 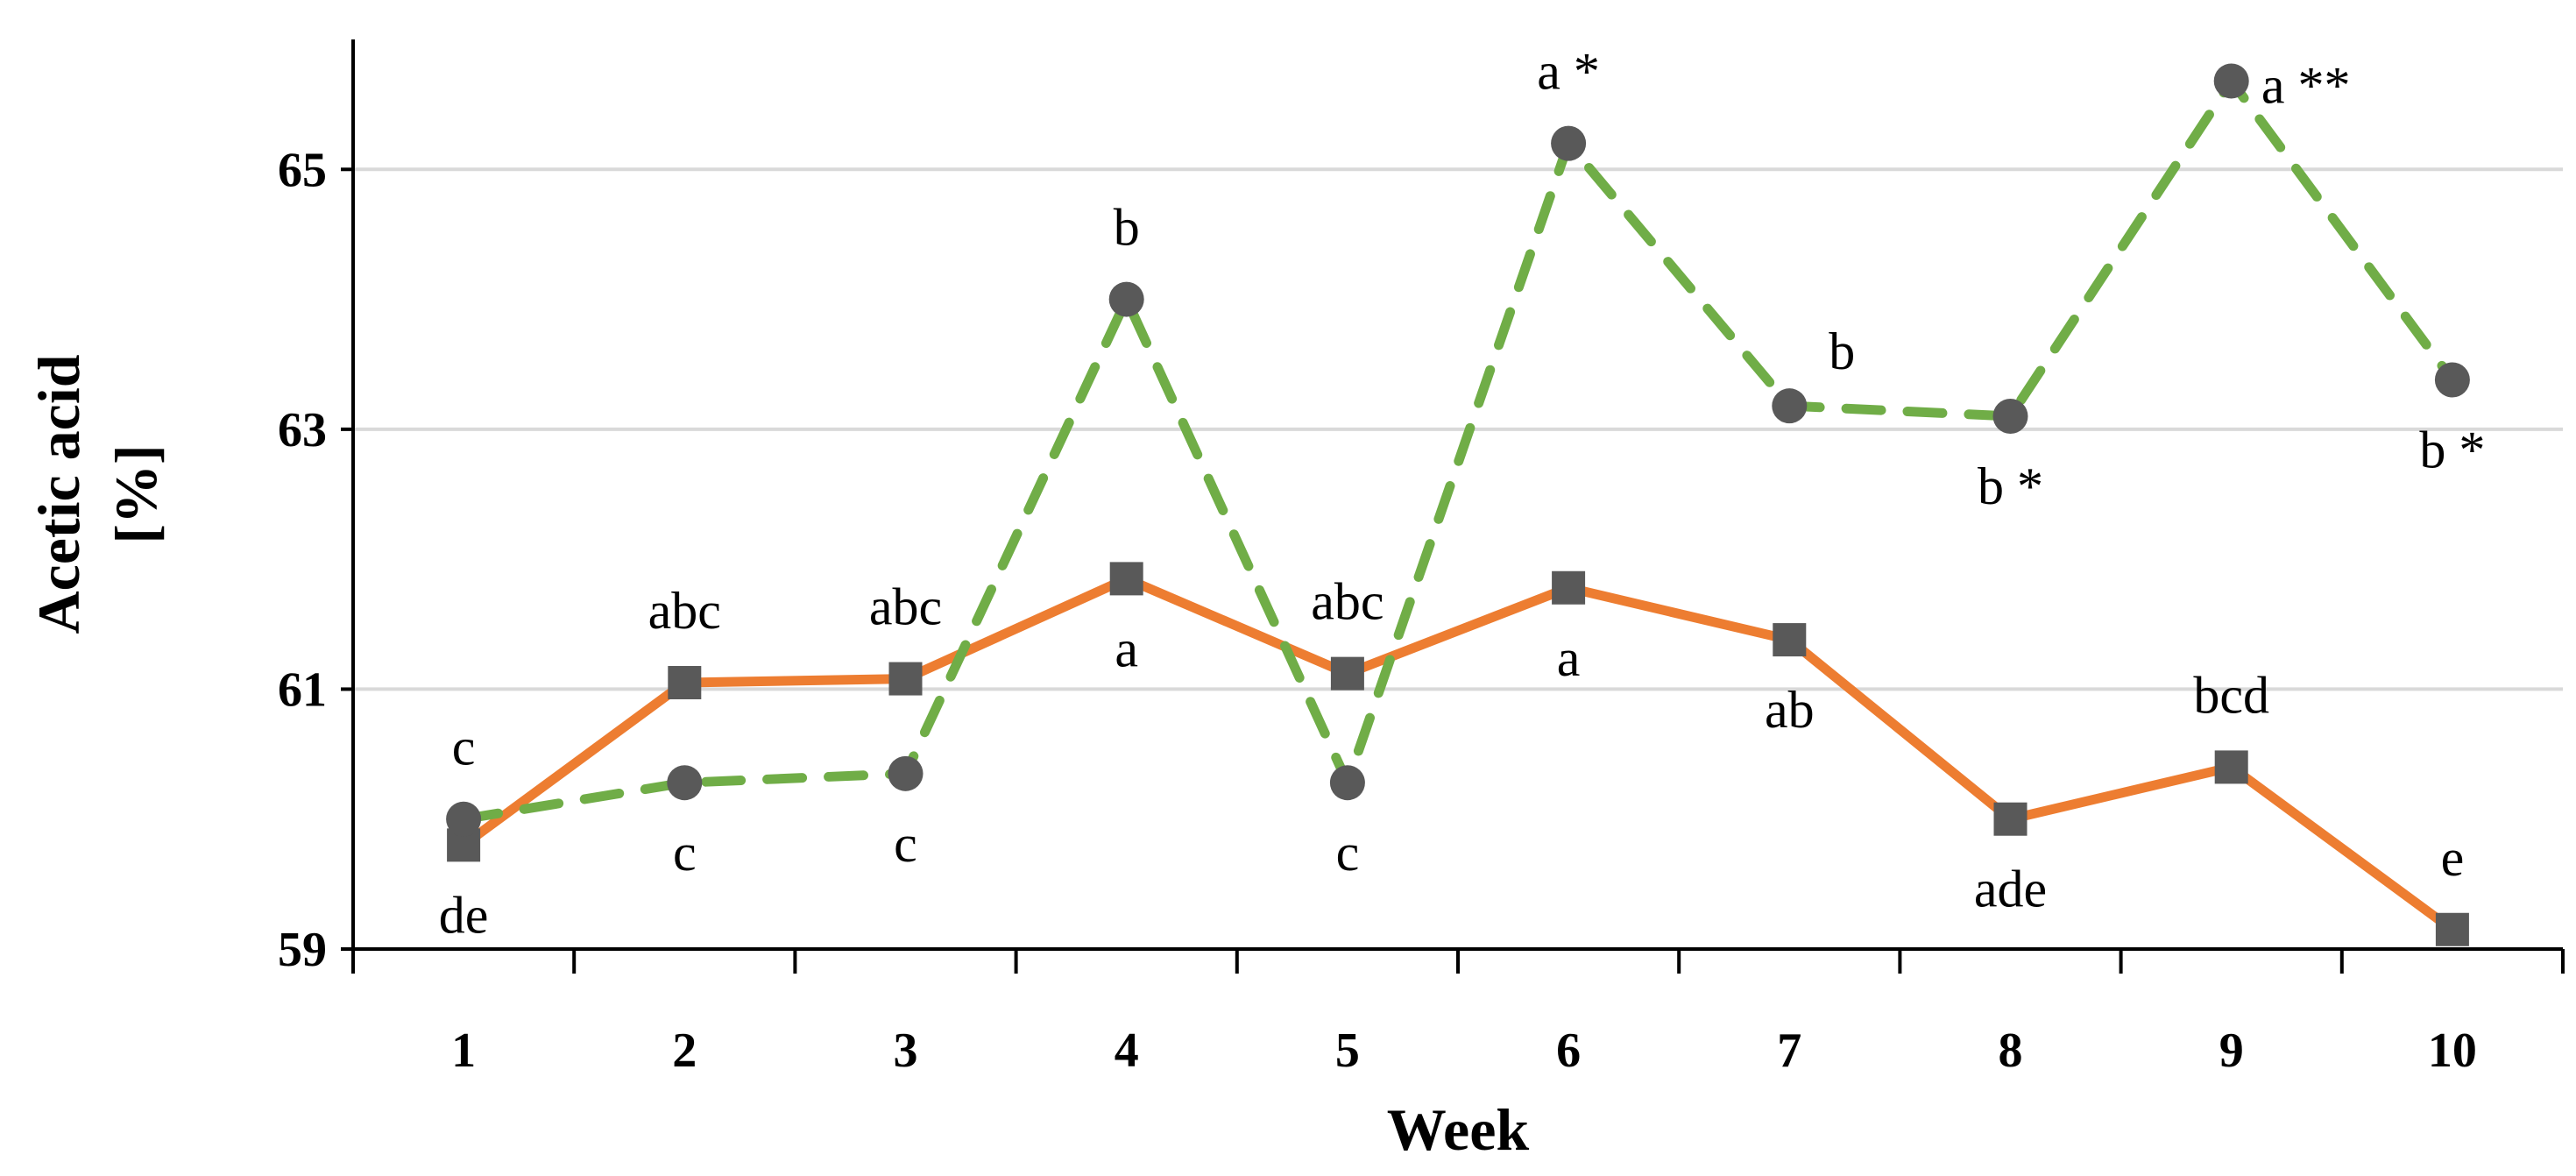 I want to click on y-axis-title: Acetic acid [%], so click(x=97, y=494).